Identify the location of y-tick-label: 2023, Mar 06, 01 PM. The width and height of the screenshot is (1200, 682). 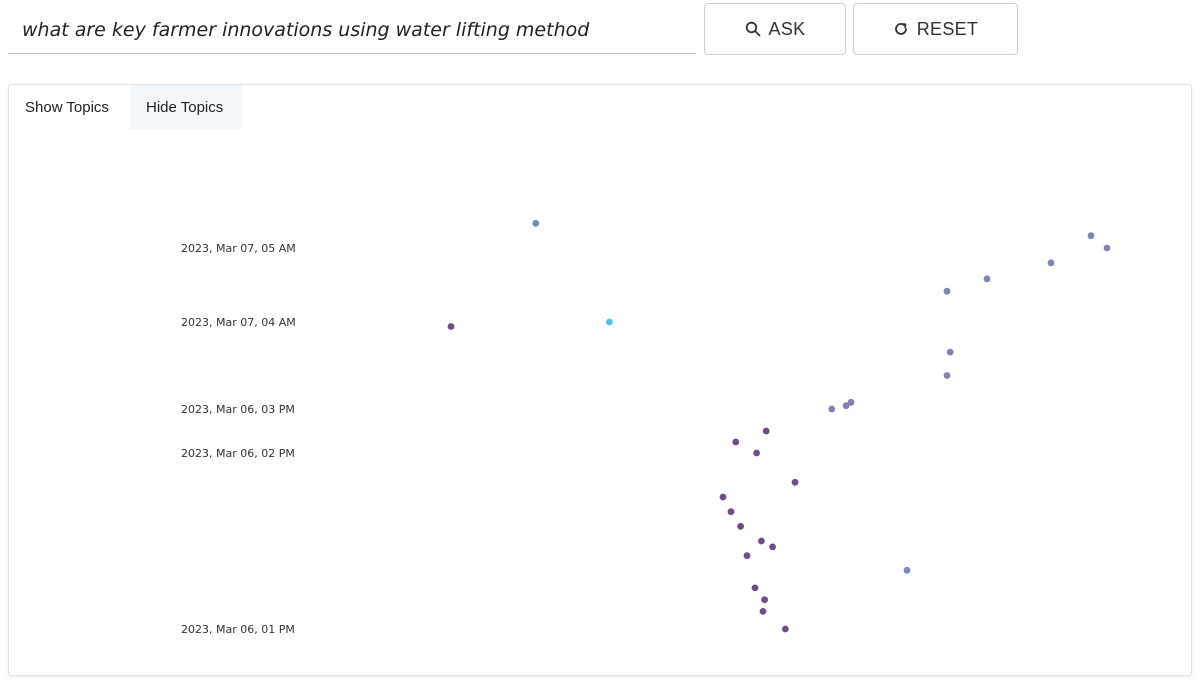
(238, 629).